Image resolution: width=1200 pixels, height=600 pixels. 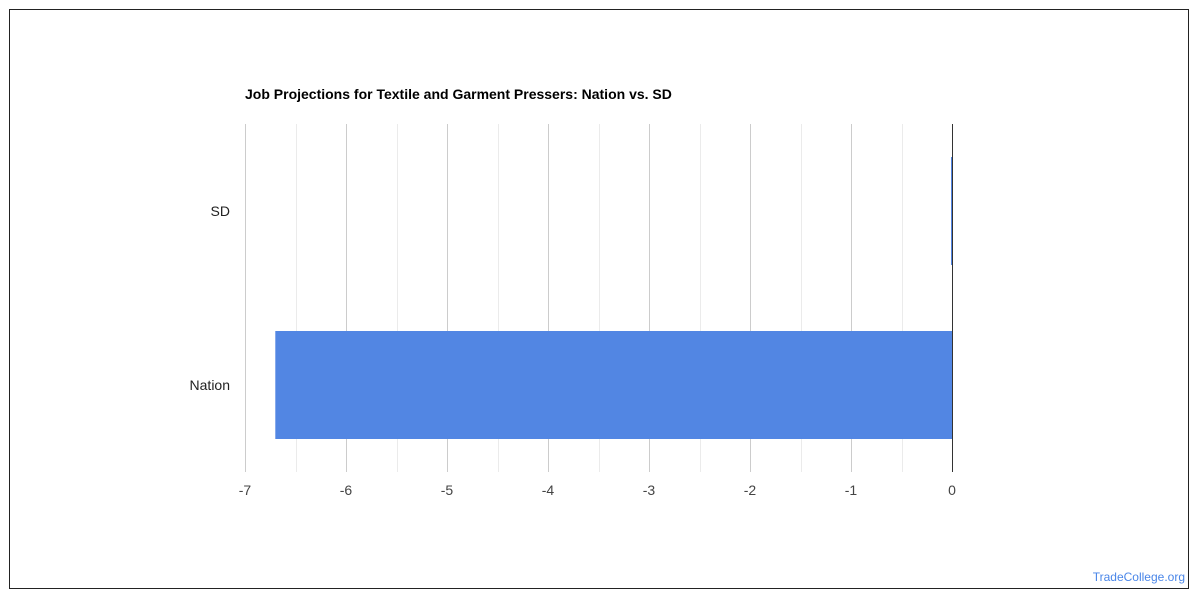 I want to click on category-label-sd: SD, so click(x=220, y=211).